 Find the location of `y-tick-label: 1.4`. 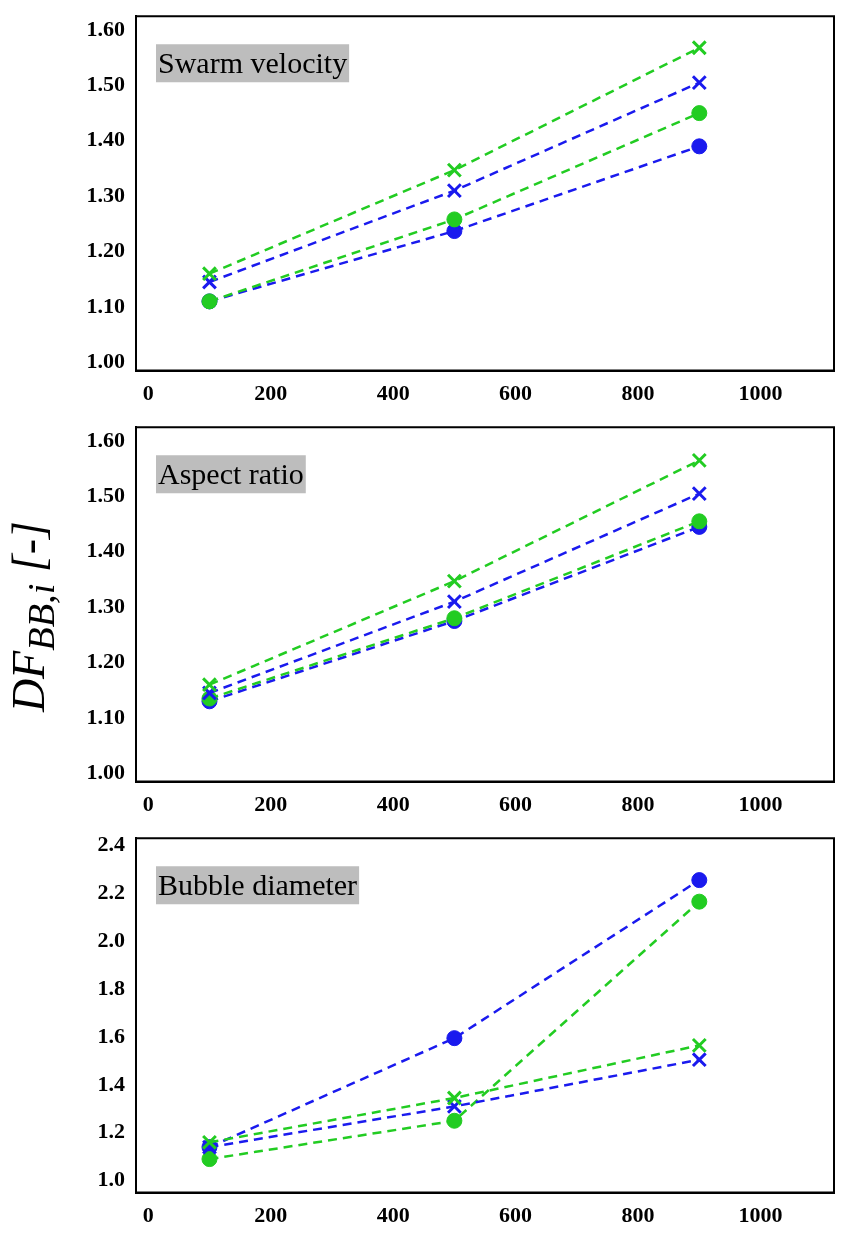

y-tick-label: 1.4 is located at coordinates (111, 1083).